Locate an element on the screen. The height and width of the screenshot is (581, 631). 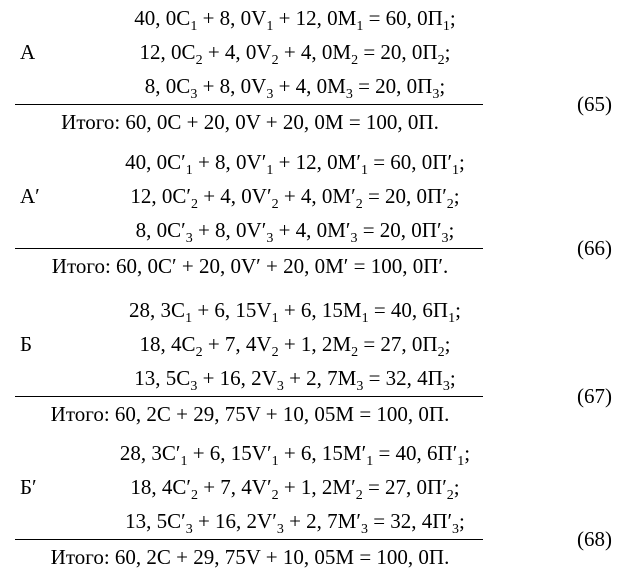
equation-number: (66) is located at coordinates (594, 248).